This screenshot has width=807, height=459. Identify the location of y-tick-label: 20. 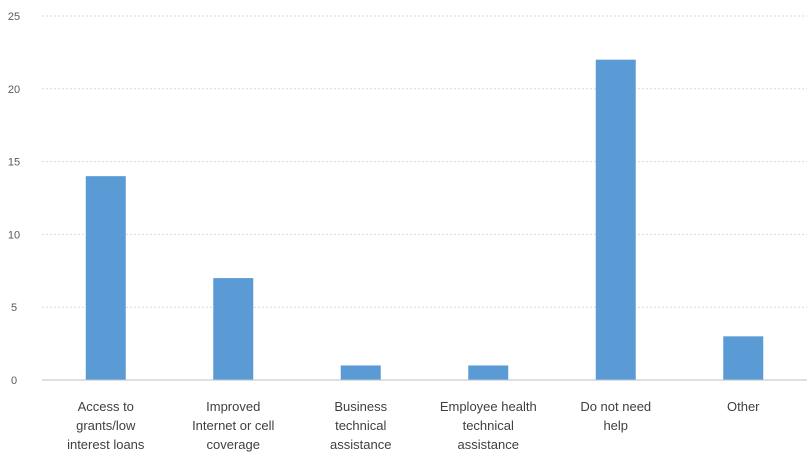
(14, 90).